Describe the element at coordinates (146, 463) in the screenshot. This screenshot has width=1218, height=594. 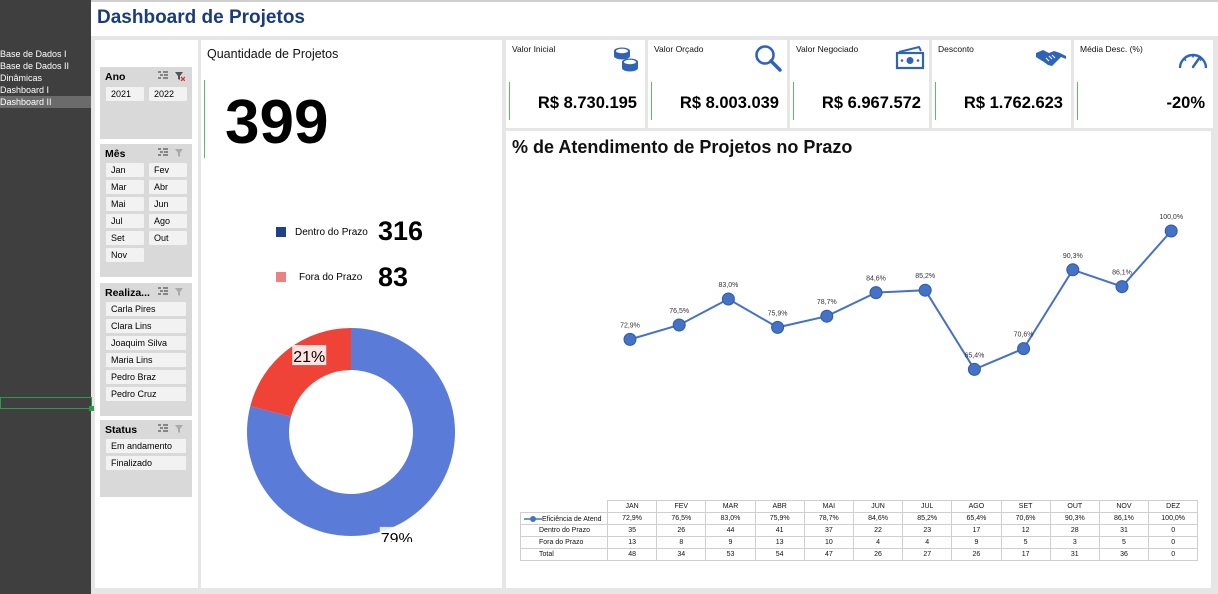
I see `slicer-status-item-finalizado: Finalizado` at that location.